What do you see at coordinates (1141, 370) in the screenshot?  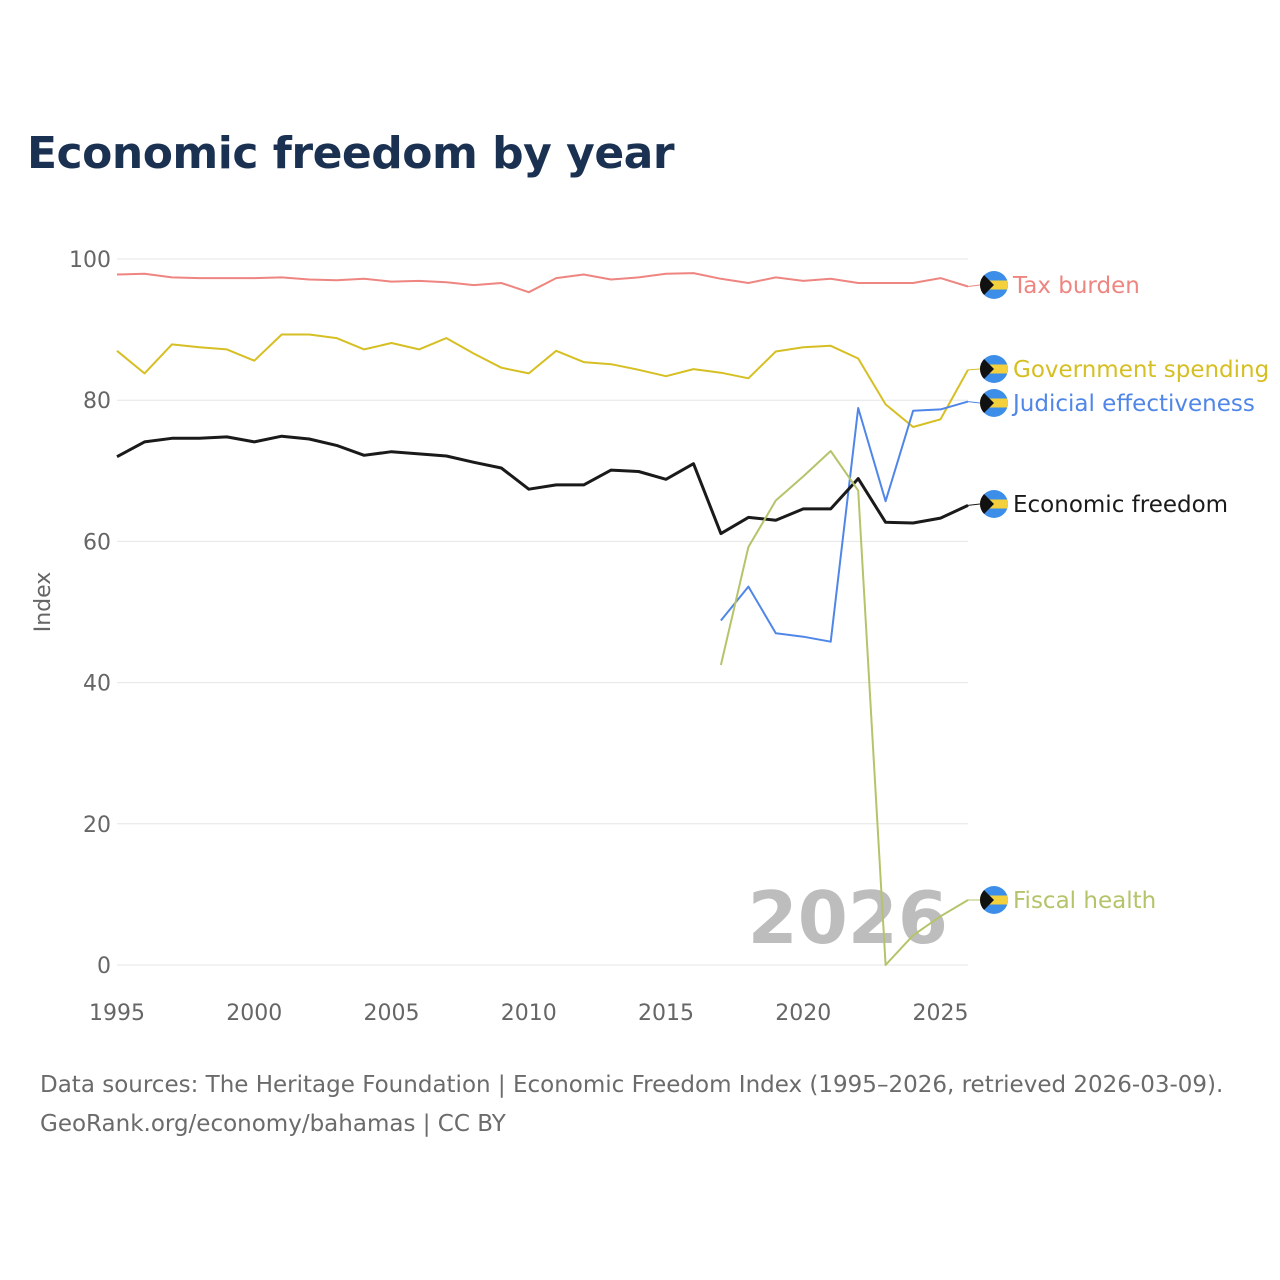 I see `series-label: Government spending` at bounding box center [1141, 370].